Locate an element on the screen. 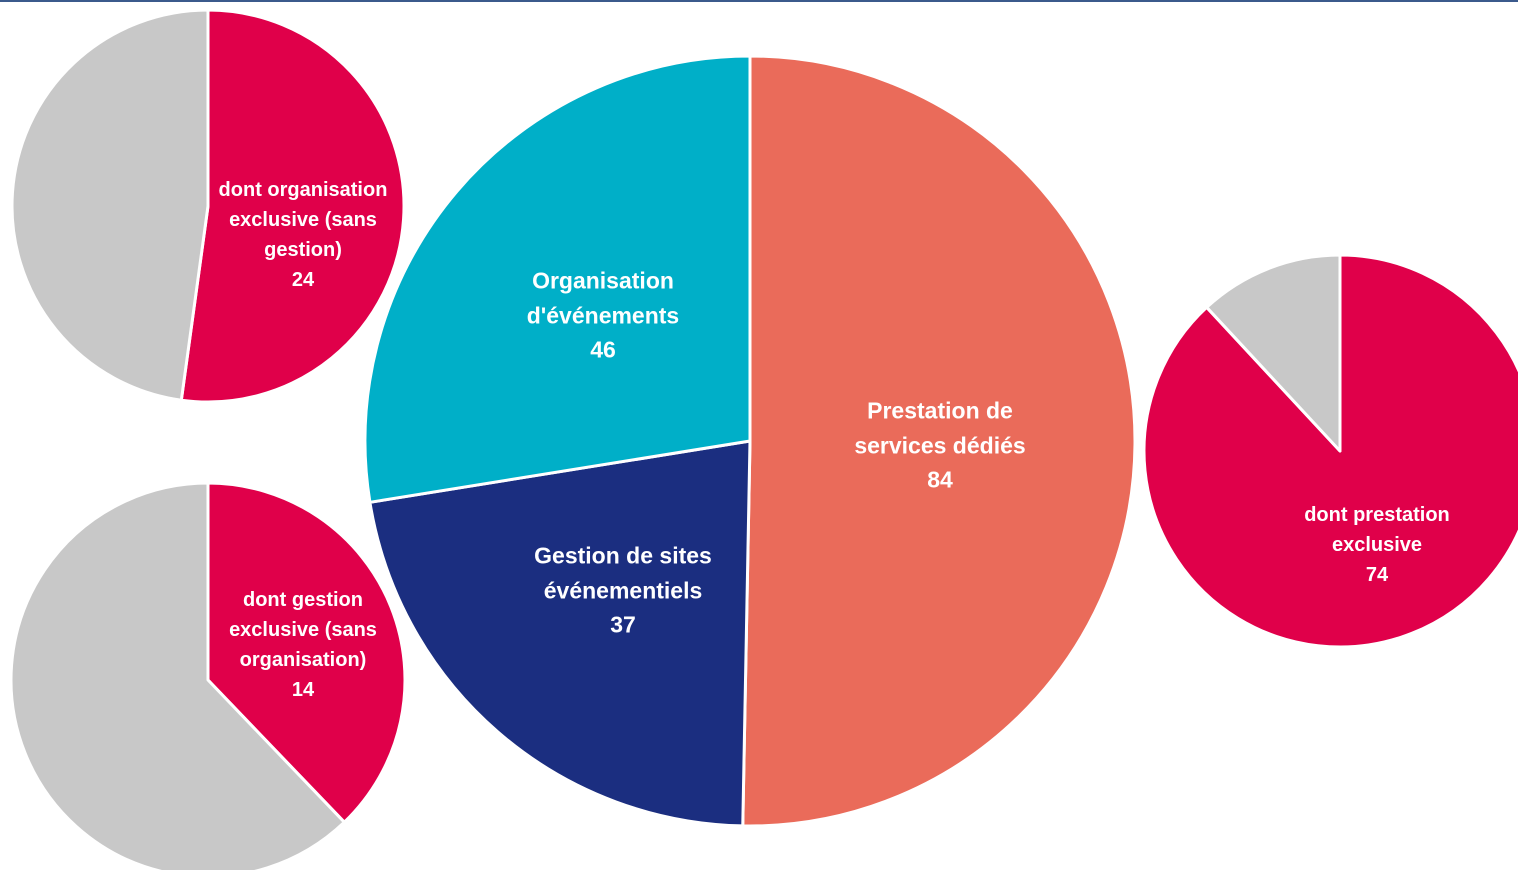 This screenshot has height=870, width=1518. slice-category: dont prestation exclusive is located at coordinates (1377, 530).